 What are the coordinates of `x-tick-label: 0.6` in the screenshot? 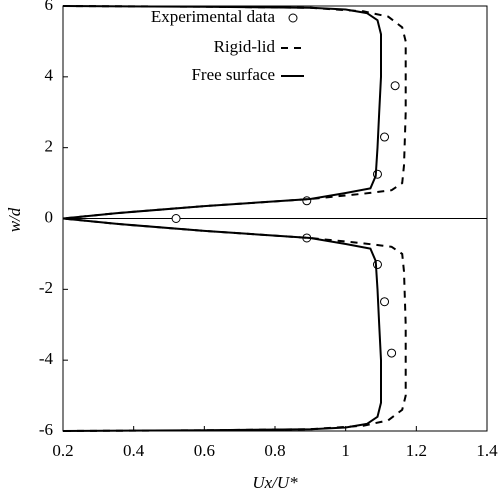 It's located at (204, 450).